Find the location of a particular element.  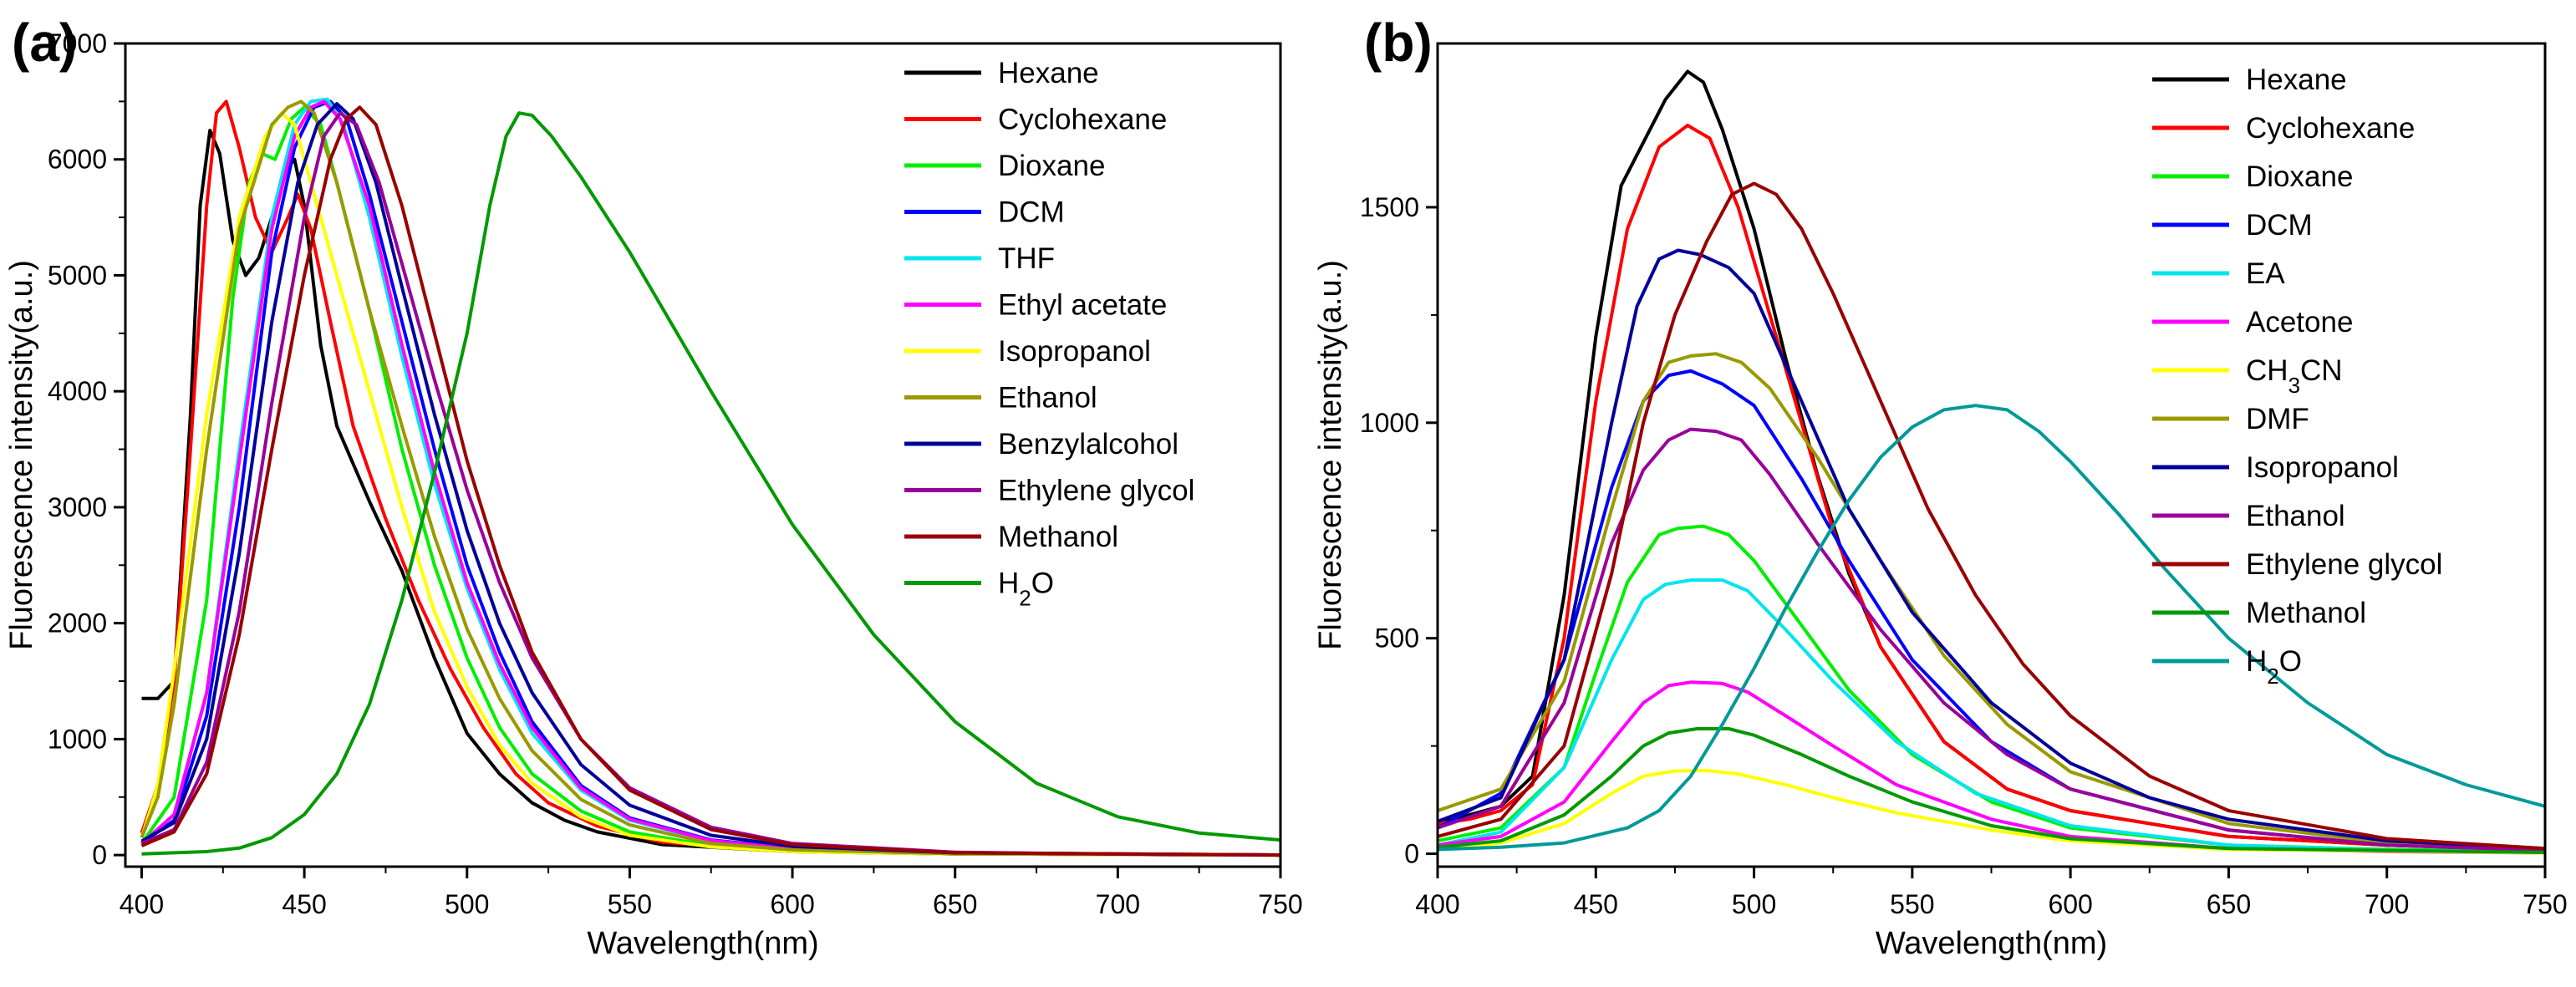

series-line-dioxane is located at coordinates (1991, 688).